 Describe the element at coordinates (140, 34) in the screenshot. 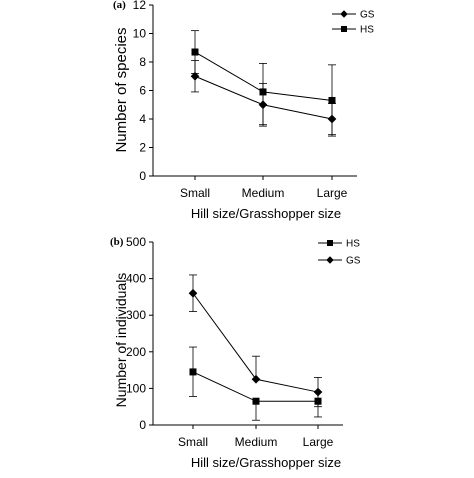

I see `y-tick-label: 10` at that location.